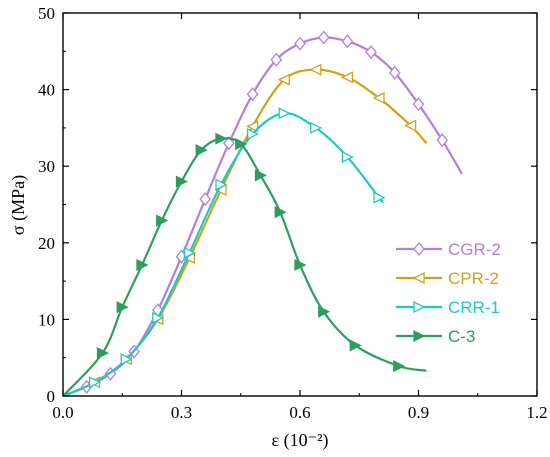 Image resolution: width=550 pixels, height=457 pixels. I want to click on x-tick-label: 0.0, so click(62, 412).